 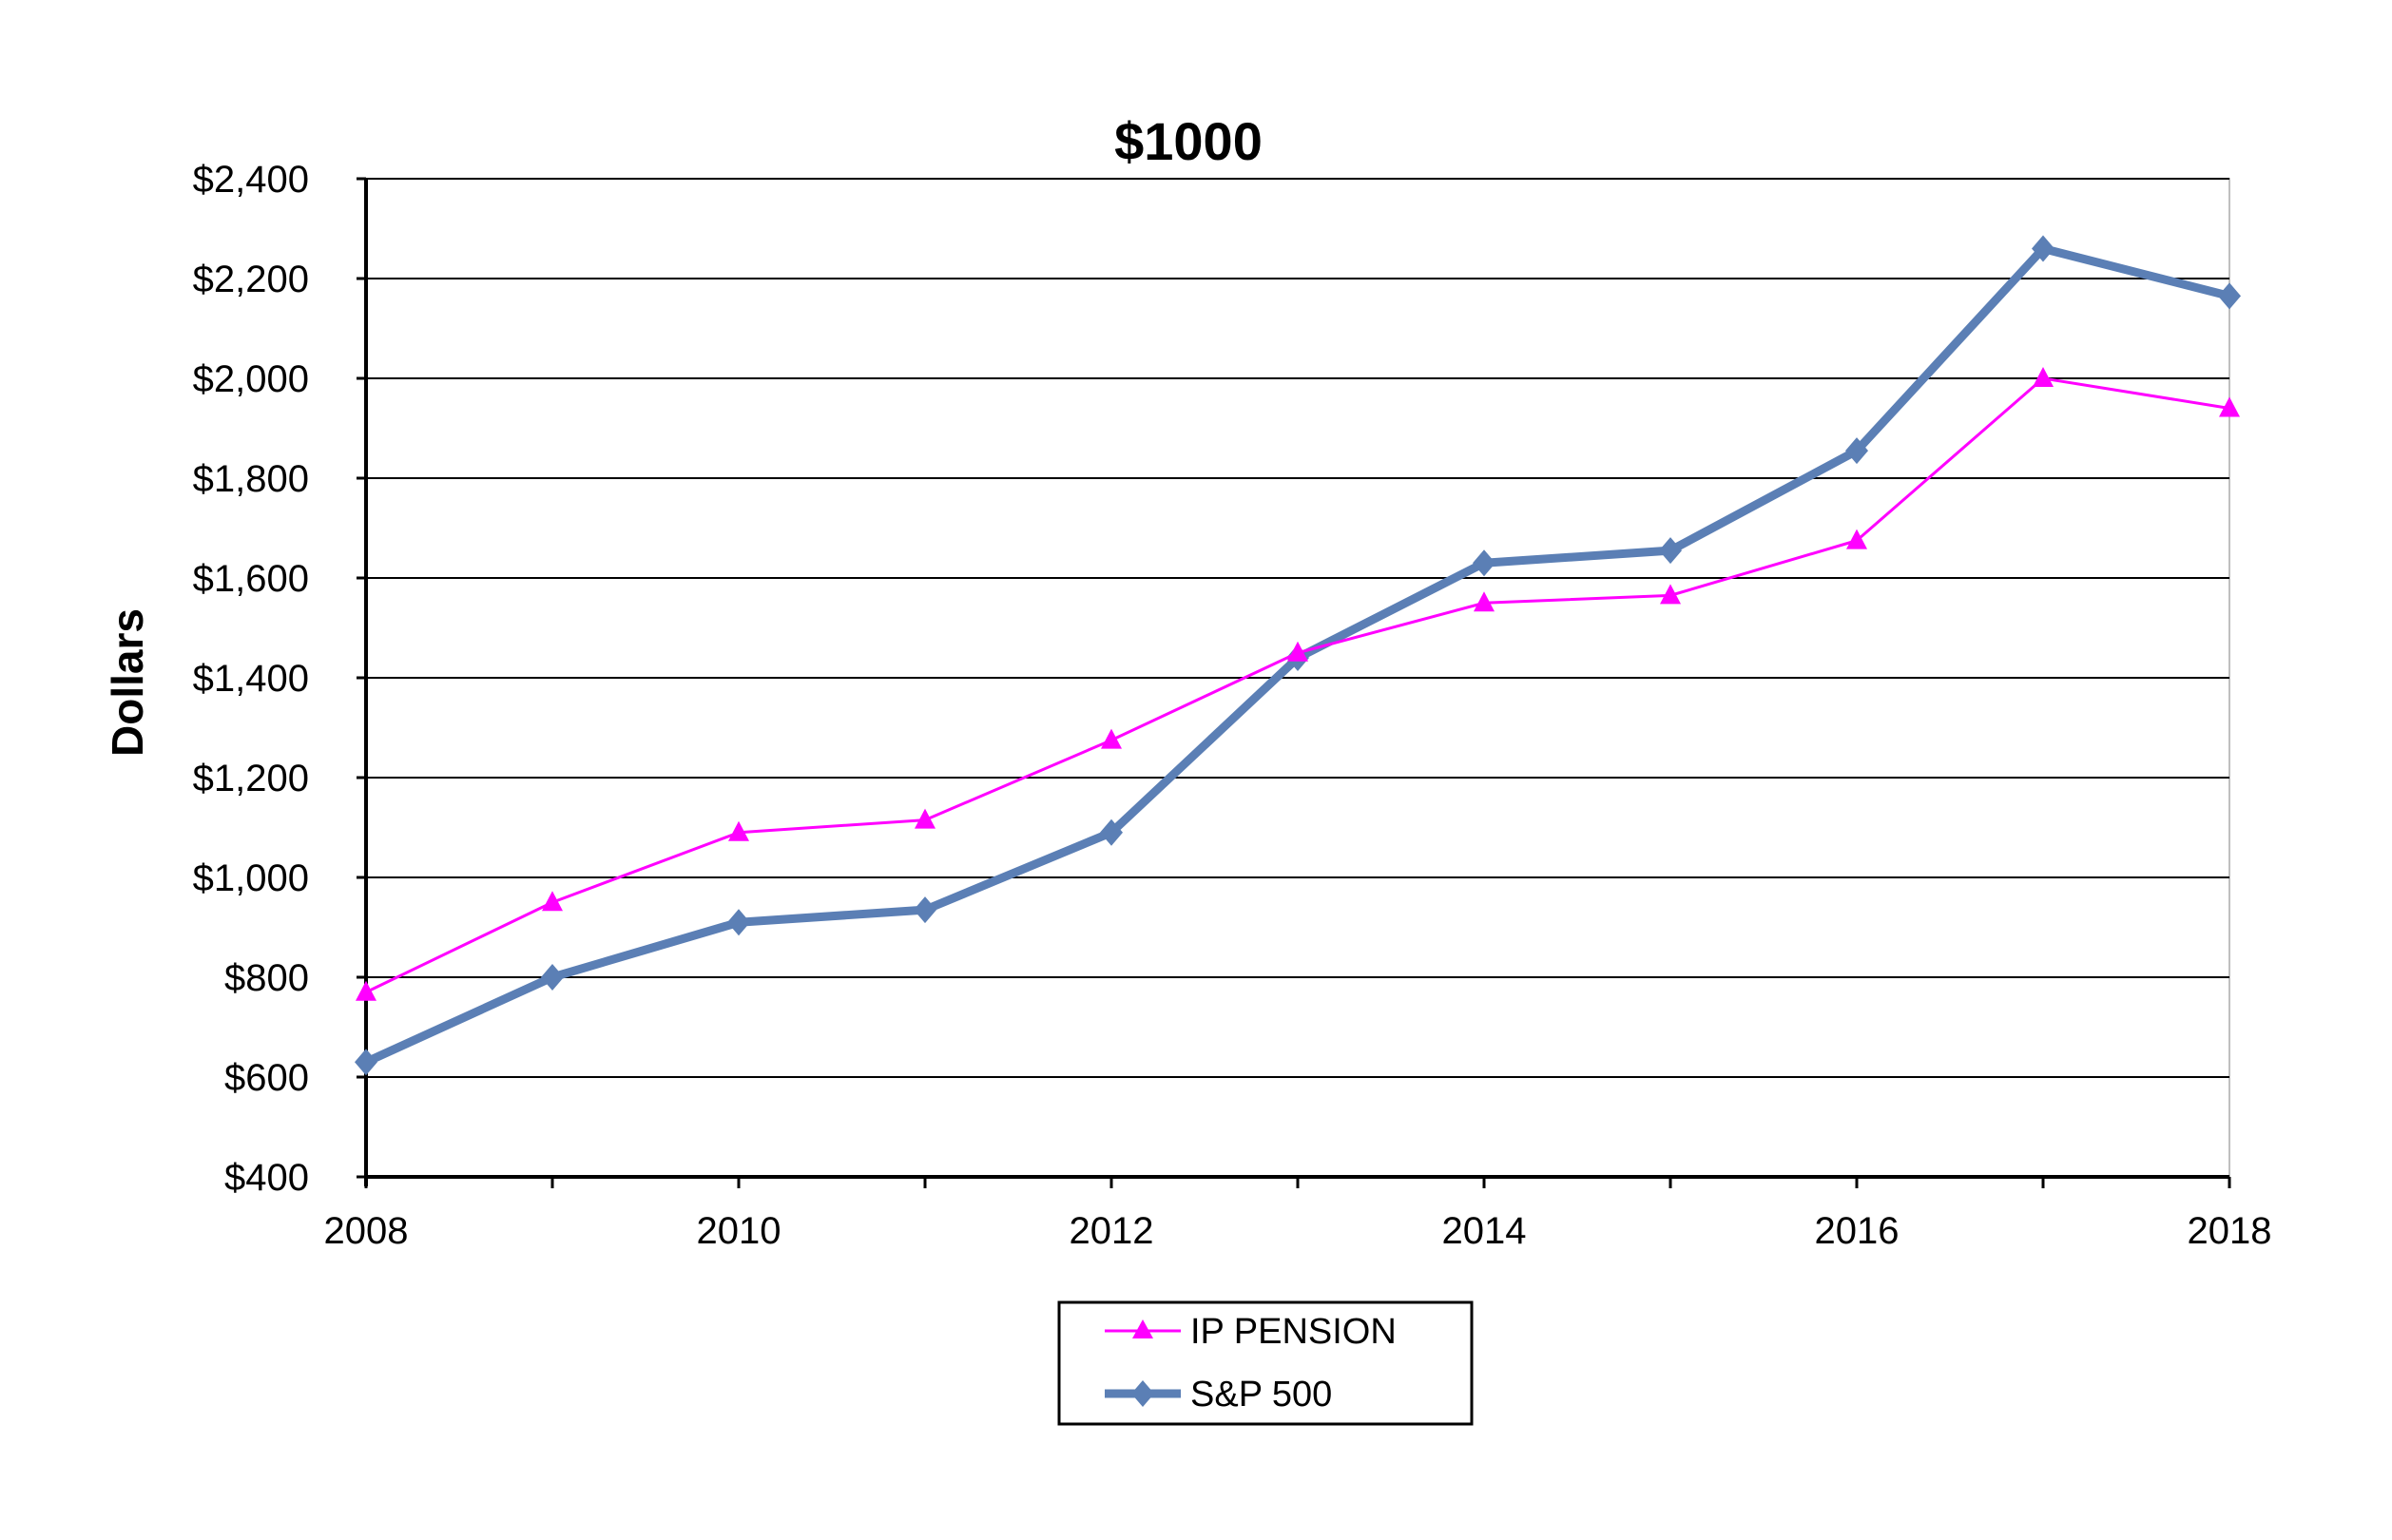 What do you see at coordinates (266, 1178) in the screenshot?
I see `y-tick-label: $400` at bounding box center [266, 1178].